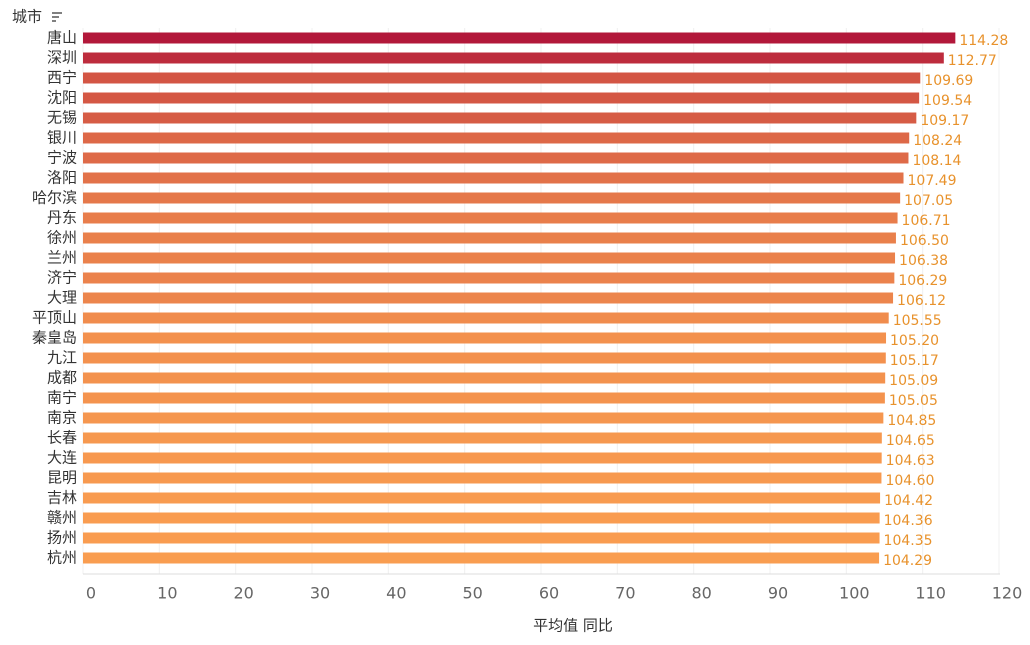  I want to click on y-tick-label: 南宁, so click(62, 398).